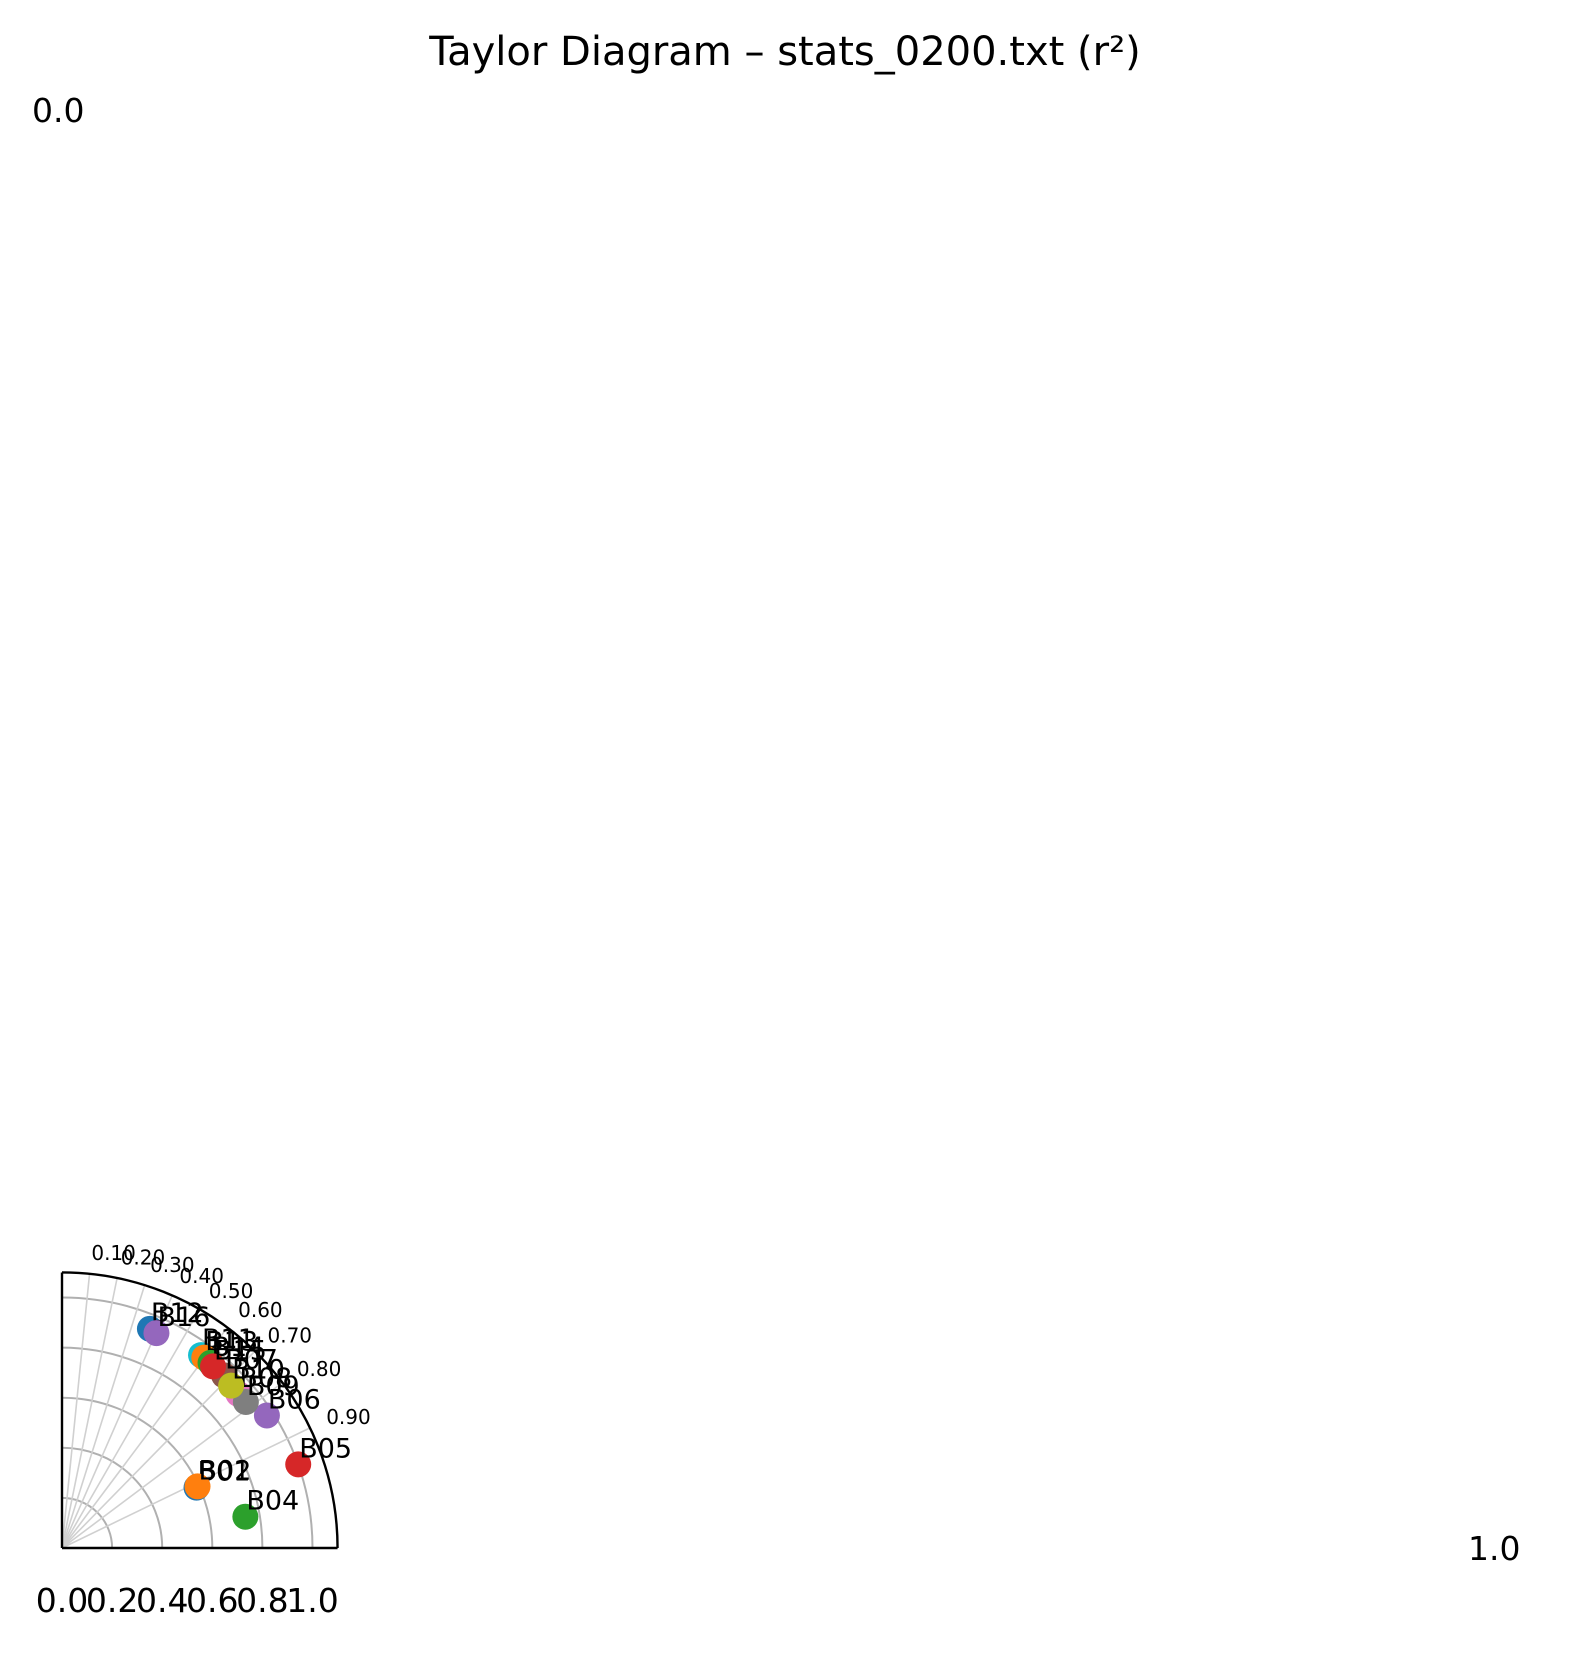  What do you see at coordinates (172, 1265) in the screenshot?
I see `correlation-tick-label: 0.30` at bounding box center [172, 1265].